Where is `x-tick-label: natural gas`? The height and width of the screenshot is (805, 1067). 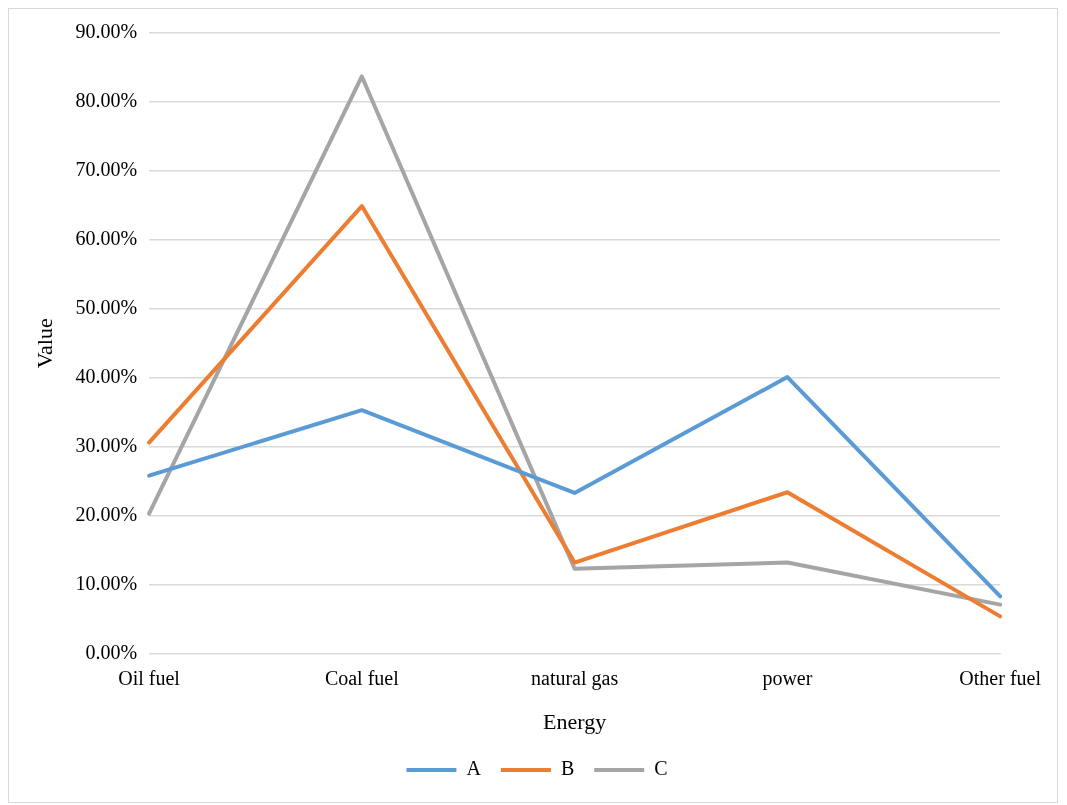
x-tick-label: natural gas is located at coordinates (575, 678).